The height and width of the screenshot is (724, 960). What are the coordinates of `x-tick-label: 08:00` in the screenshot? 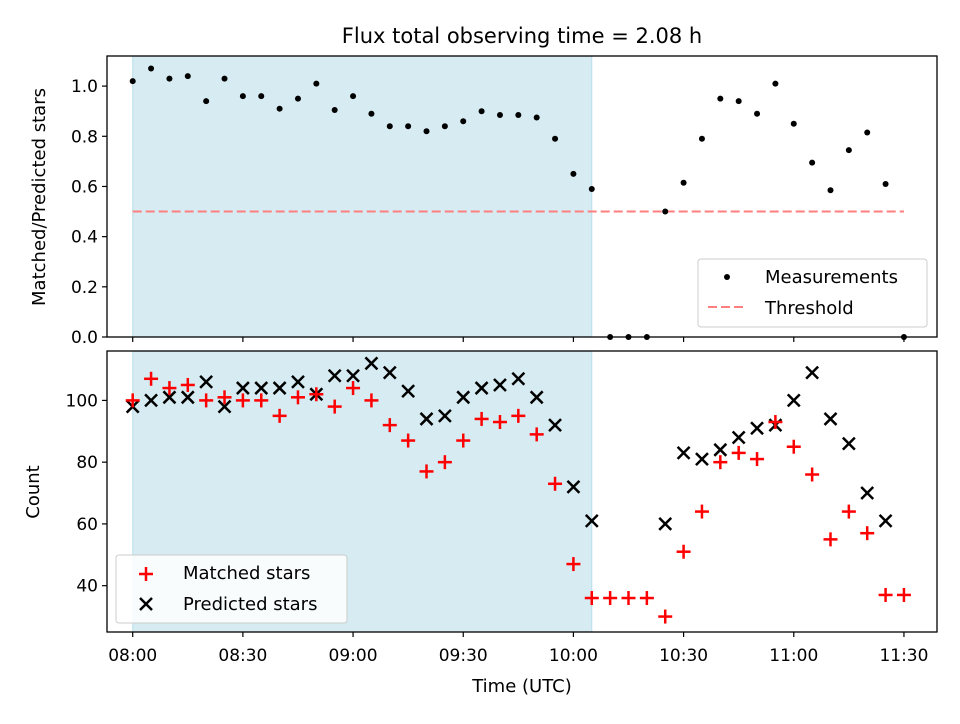 It's located at (132, 656).